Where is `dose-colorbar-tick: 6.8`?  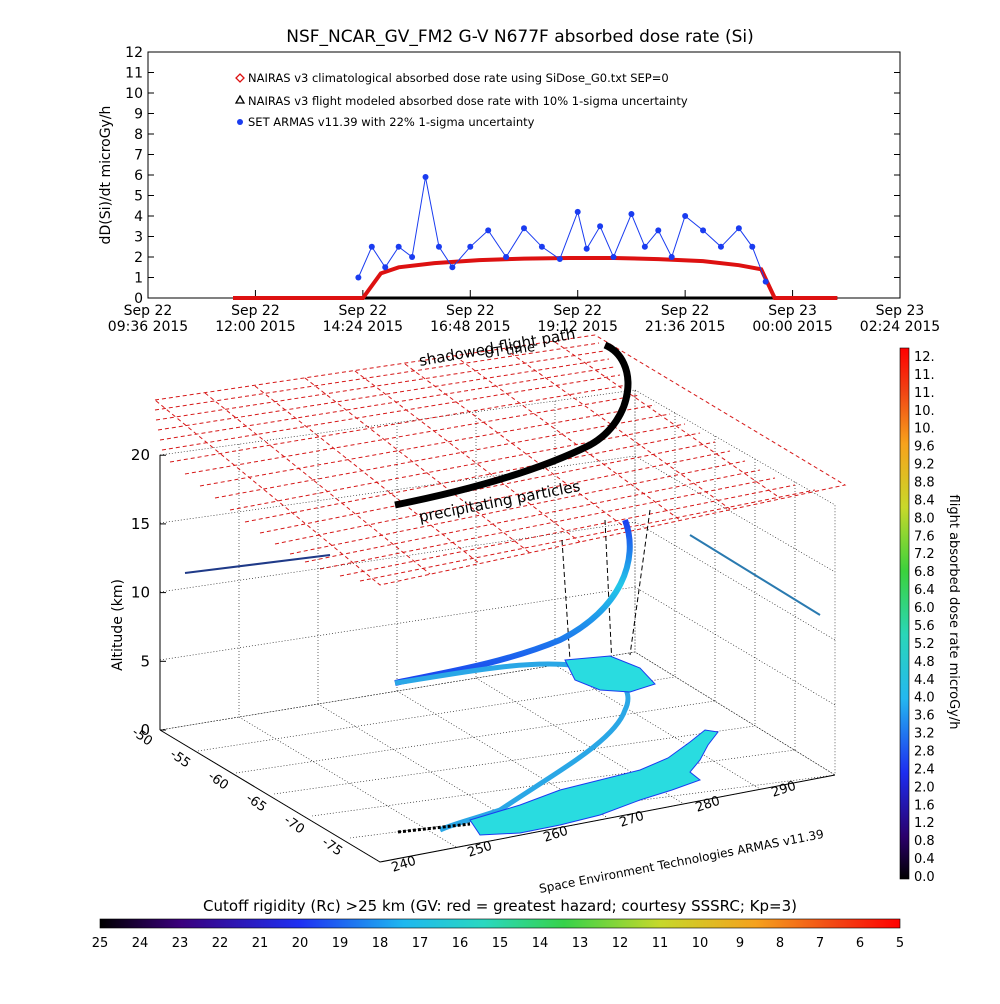
dose-colorbar-tick: 6.8 is located at coordinates (924, 572).